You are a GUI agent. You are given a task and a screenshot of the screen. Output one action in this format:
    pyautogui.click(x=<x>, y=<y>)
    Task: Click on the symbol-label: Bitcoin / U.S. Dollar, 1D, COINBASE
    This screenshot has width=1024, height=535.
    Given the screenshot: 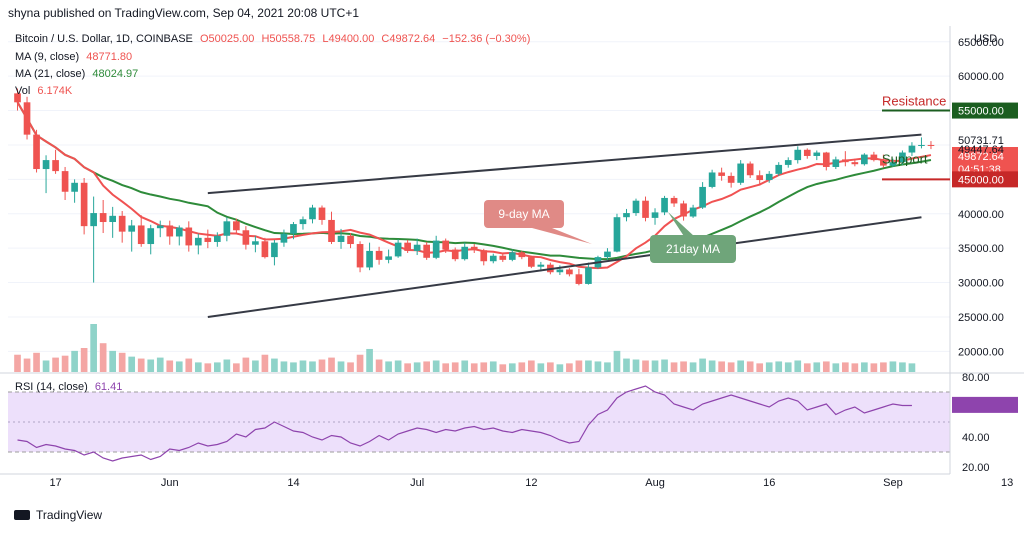 What is the action you would take?
    pyautogui.click(x=104, y=39)
    